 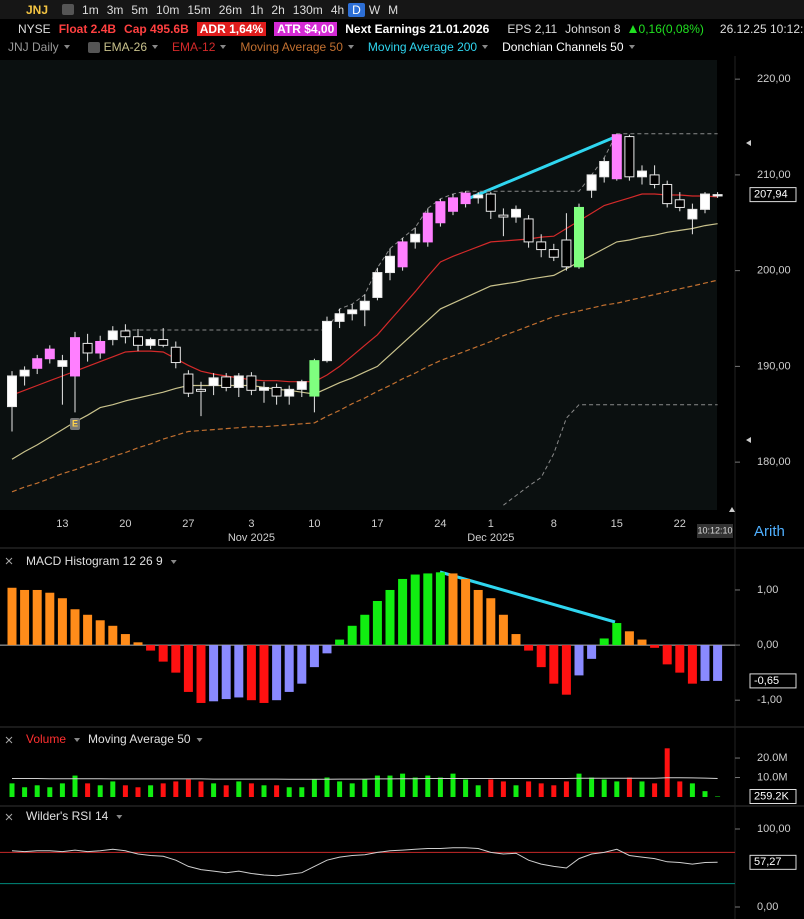 I want to click on x-month-label: Dec 2025, so click(x=490, y=538).